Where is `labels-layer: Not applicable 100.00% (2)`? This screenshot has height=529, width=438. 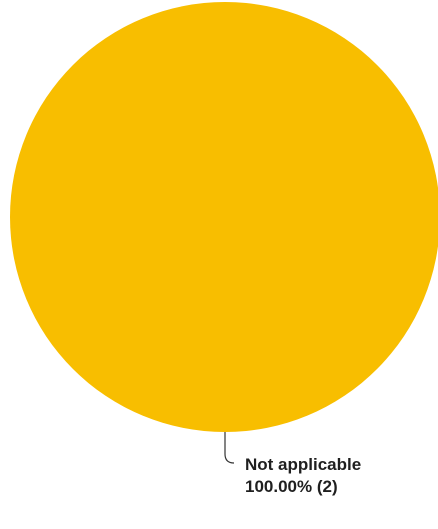 labels-layer: Not applicable 100.00% (2) is located at coordinates (292, 464).